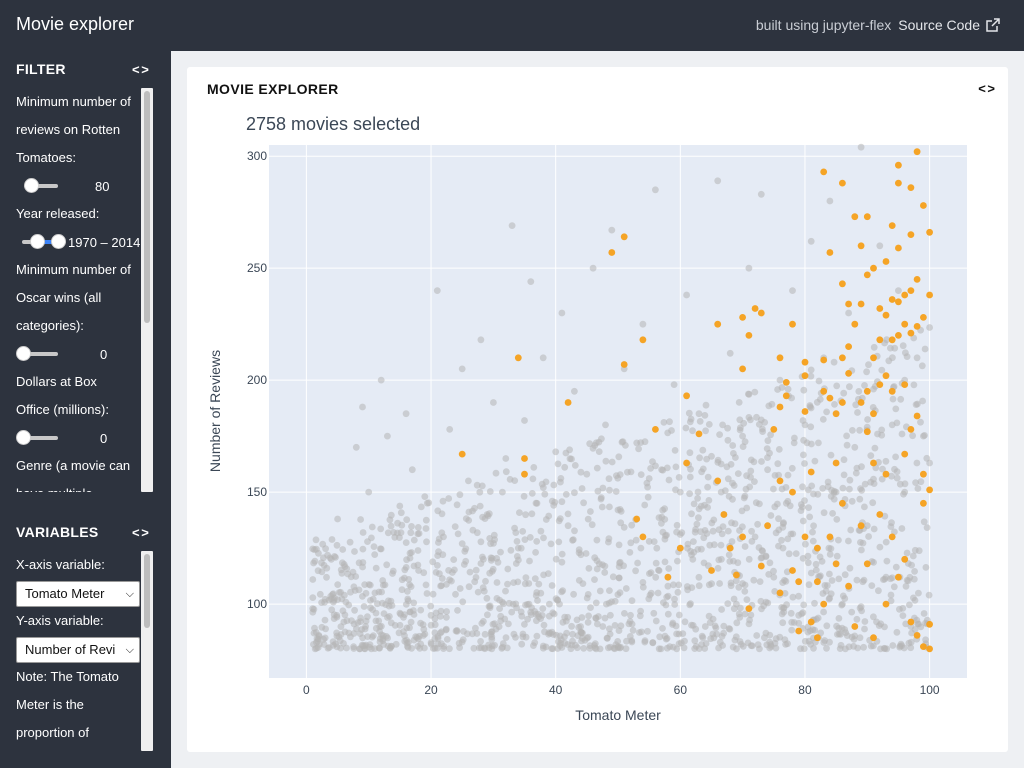 Image resolution: width=1024 pixels, height=768 pixels. I want to click on boxoffice-slider-track, so click(39, 438).